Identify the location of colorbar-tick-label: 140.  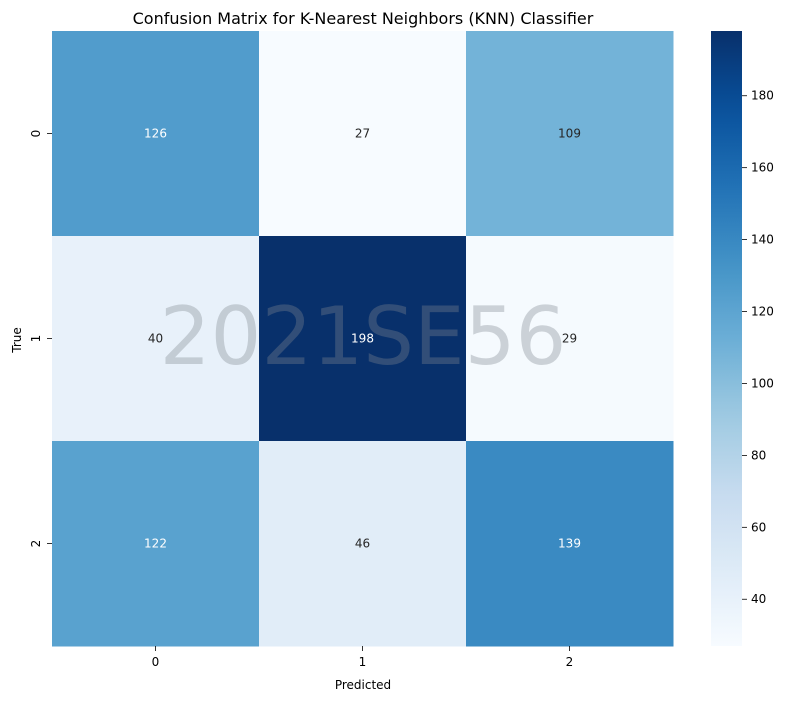
(762, 240).